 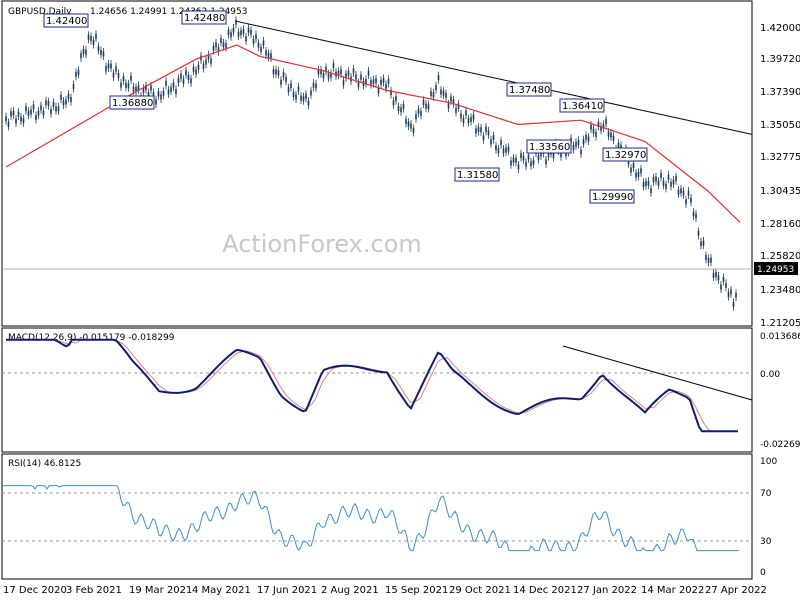 What do you see at coordinates (322, 244) in the screenshot?
I see `watermark: ActionForex.com` at bounding box center [322, 244].